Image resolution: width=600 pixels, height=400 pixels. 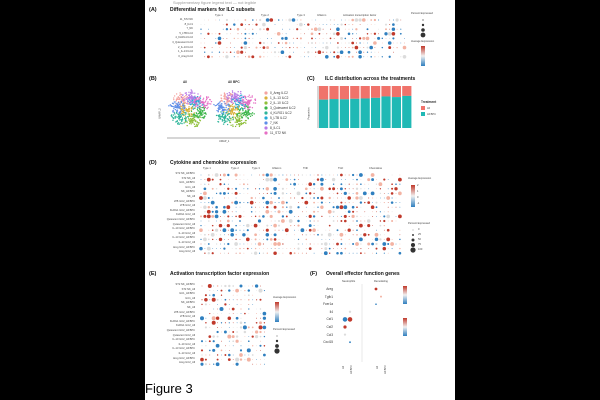 I want to click on panel-e-legend-avg: Average Expression, so click(x=285, y=297).